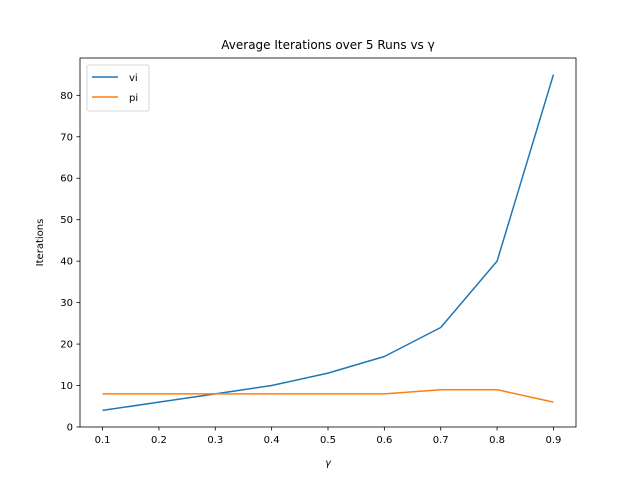 The height and width of the screenshot is (480, 640). Describe the element at coordinates (497, 440) in the screenshot. I see `x-tick-label: 0.8` at that location.